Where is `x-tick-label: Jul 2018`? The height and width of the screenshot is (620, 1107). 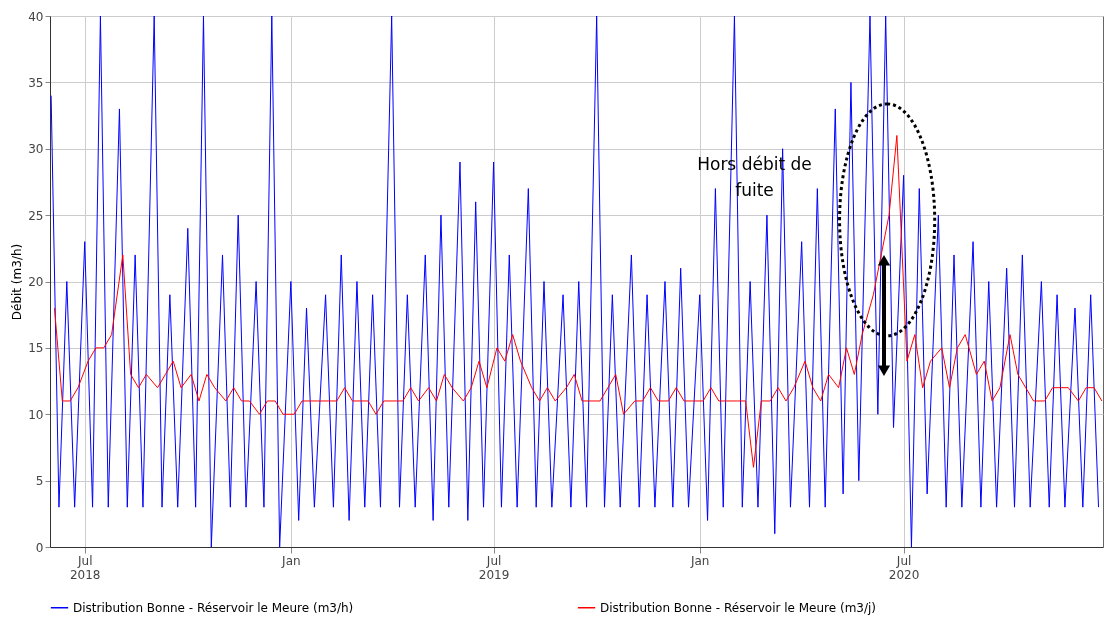 x-tick-label: Jul 2018 is located at coordinates (85, 567).